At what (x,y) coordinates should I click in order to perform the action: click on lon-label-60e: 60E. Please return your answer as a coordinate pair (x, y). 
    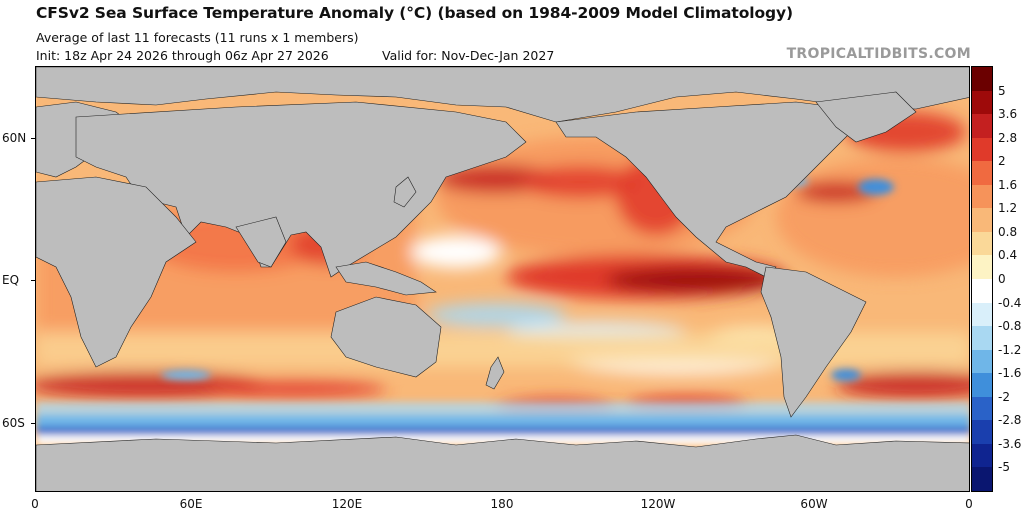
    Looking at the image, I should click on (191, 504).